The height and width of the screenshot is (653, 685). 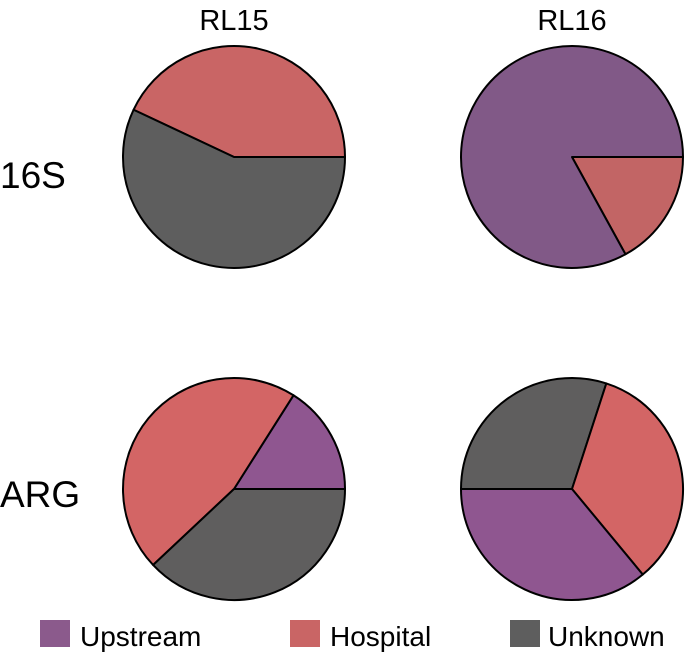 What do you see at coordinates (140, 636) in the screenshot?
I see `legend-label-upstream: Upstream` at bounding box center [140, 636].